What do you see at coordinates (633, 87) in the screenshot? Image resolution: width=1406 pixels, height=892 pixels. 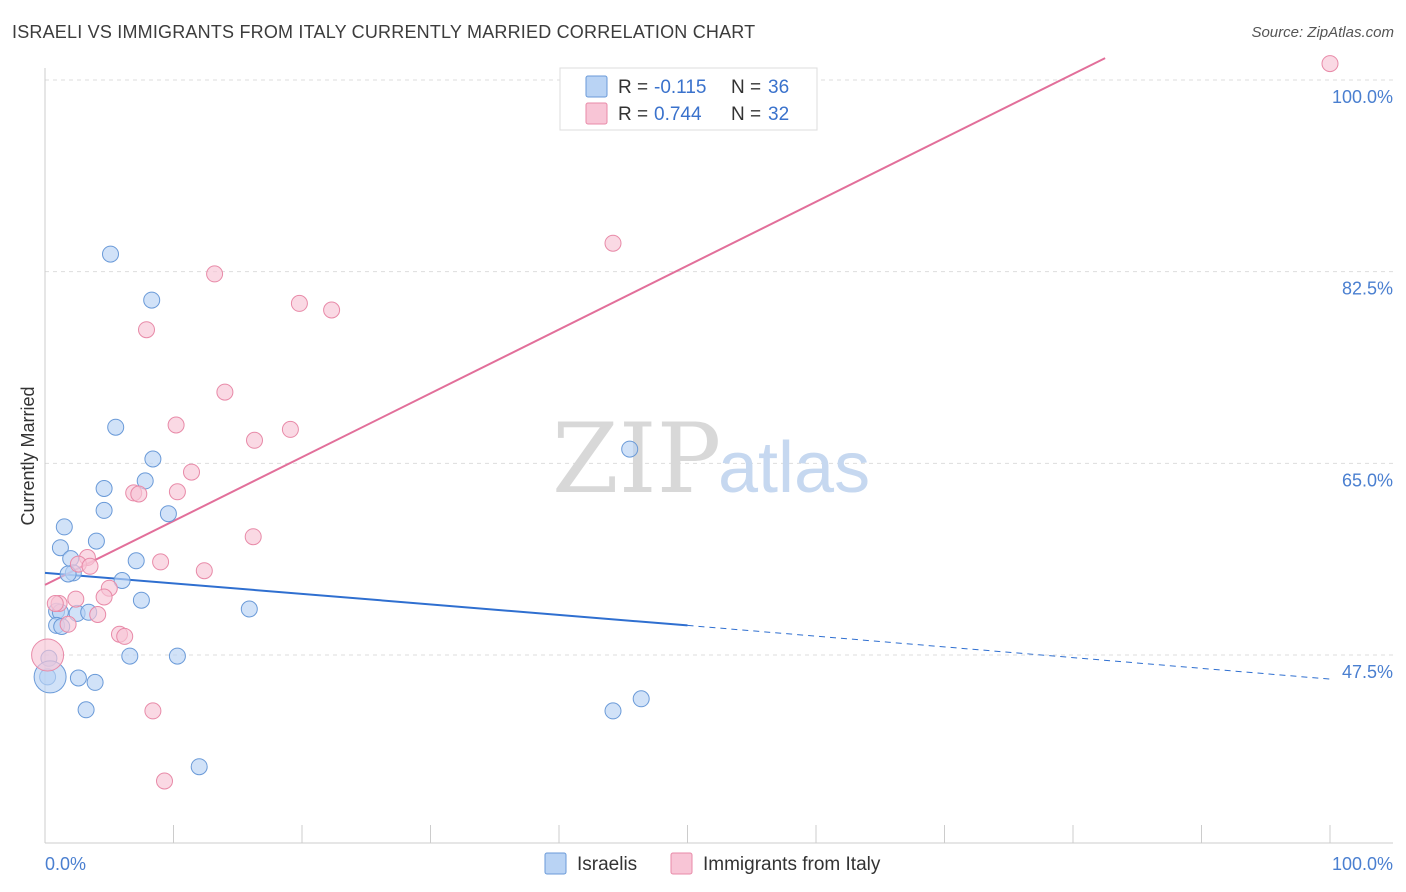 I see `legend-r-label-1: R =` at bounding box center [633, 87].